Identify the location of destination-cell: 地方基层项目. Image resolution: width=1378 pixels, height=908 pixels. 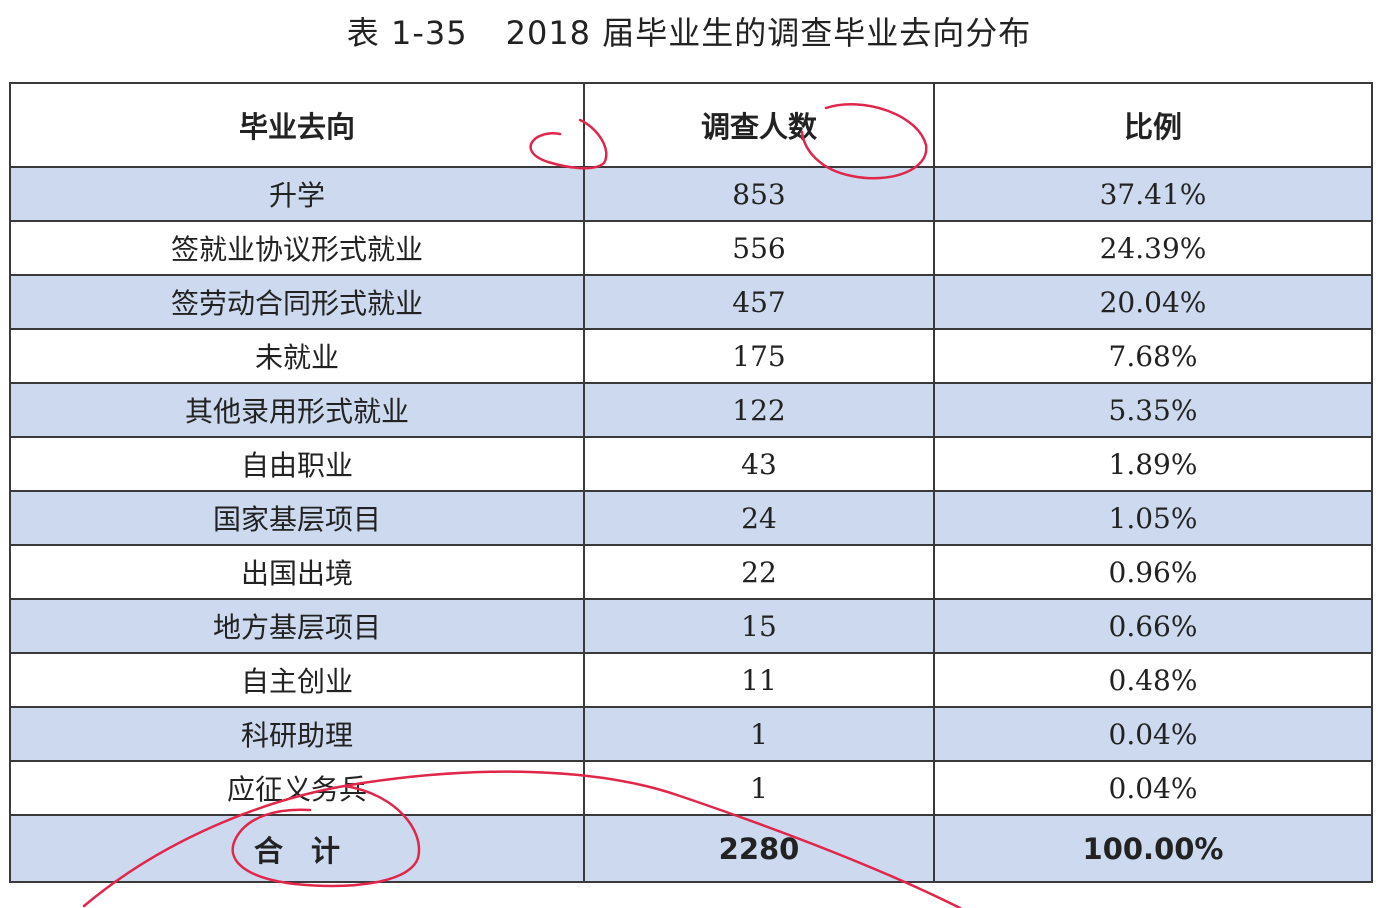
(297, 626).